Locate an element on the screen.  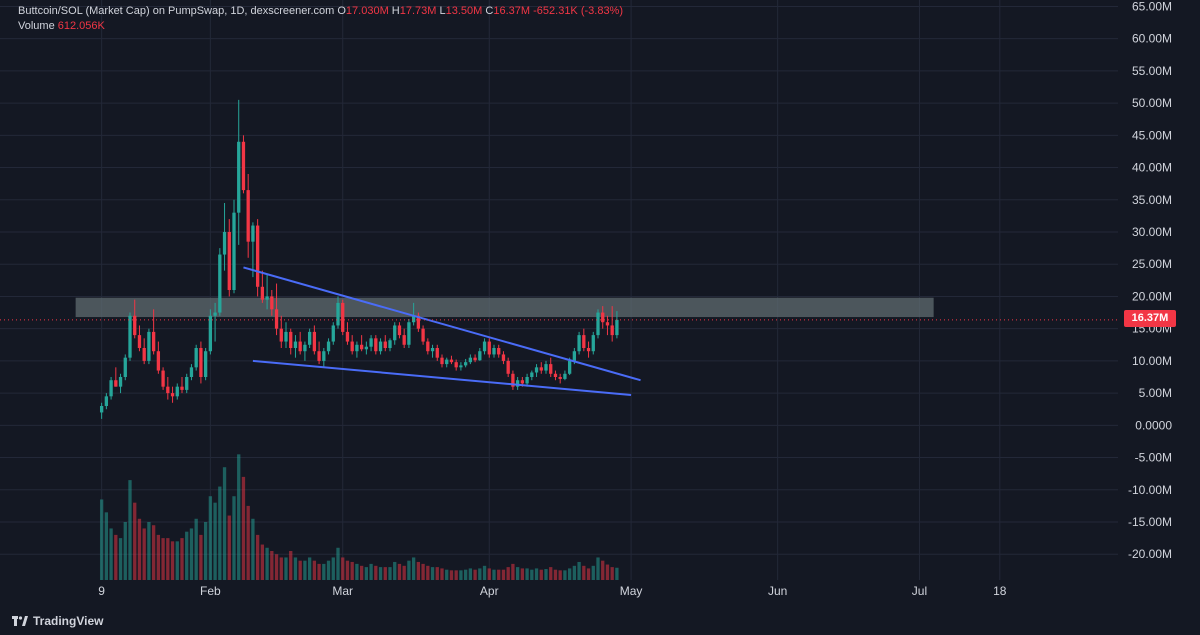
x-tick-label: 9 is located at coordinates (101, 591).